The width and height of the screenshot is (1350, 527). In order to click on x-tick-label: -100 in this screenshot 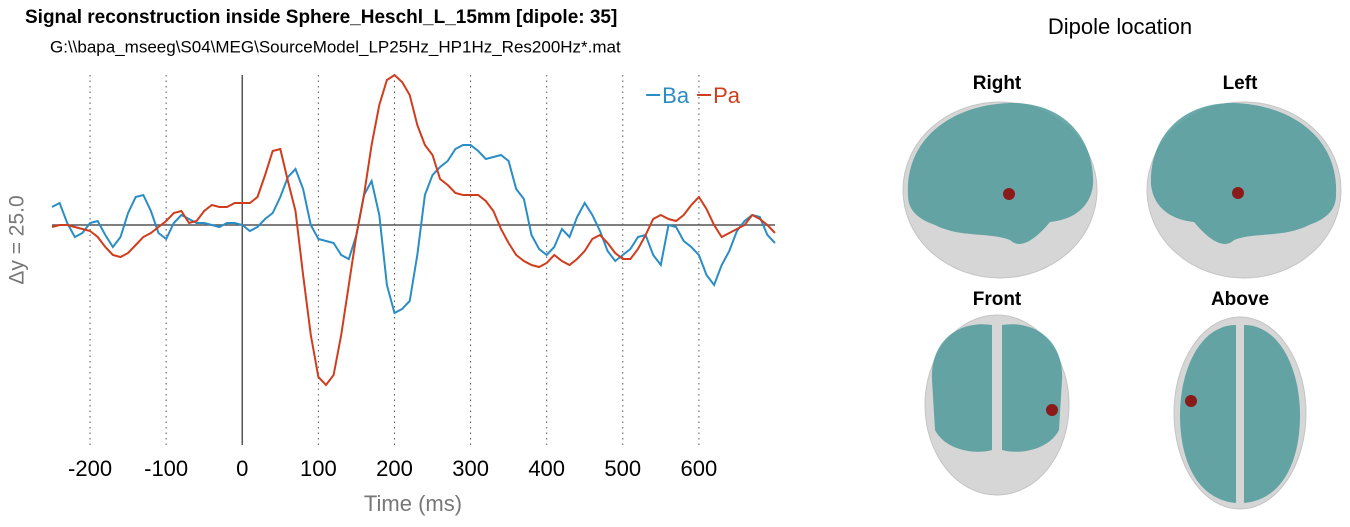, I will do `click(166, 468)`.